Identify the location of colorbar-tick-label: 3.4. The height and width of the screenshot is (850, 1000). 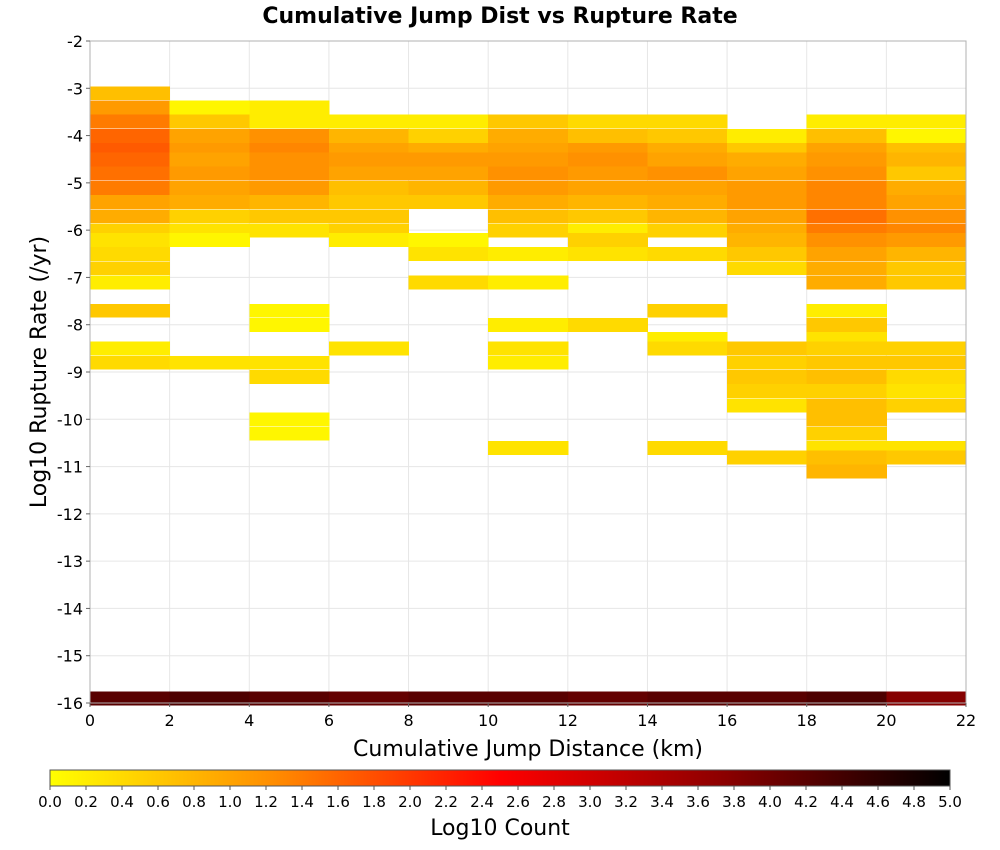
(662, 802).